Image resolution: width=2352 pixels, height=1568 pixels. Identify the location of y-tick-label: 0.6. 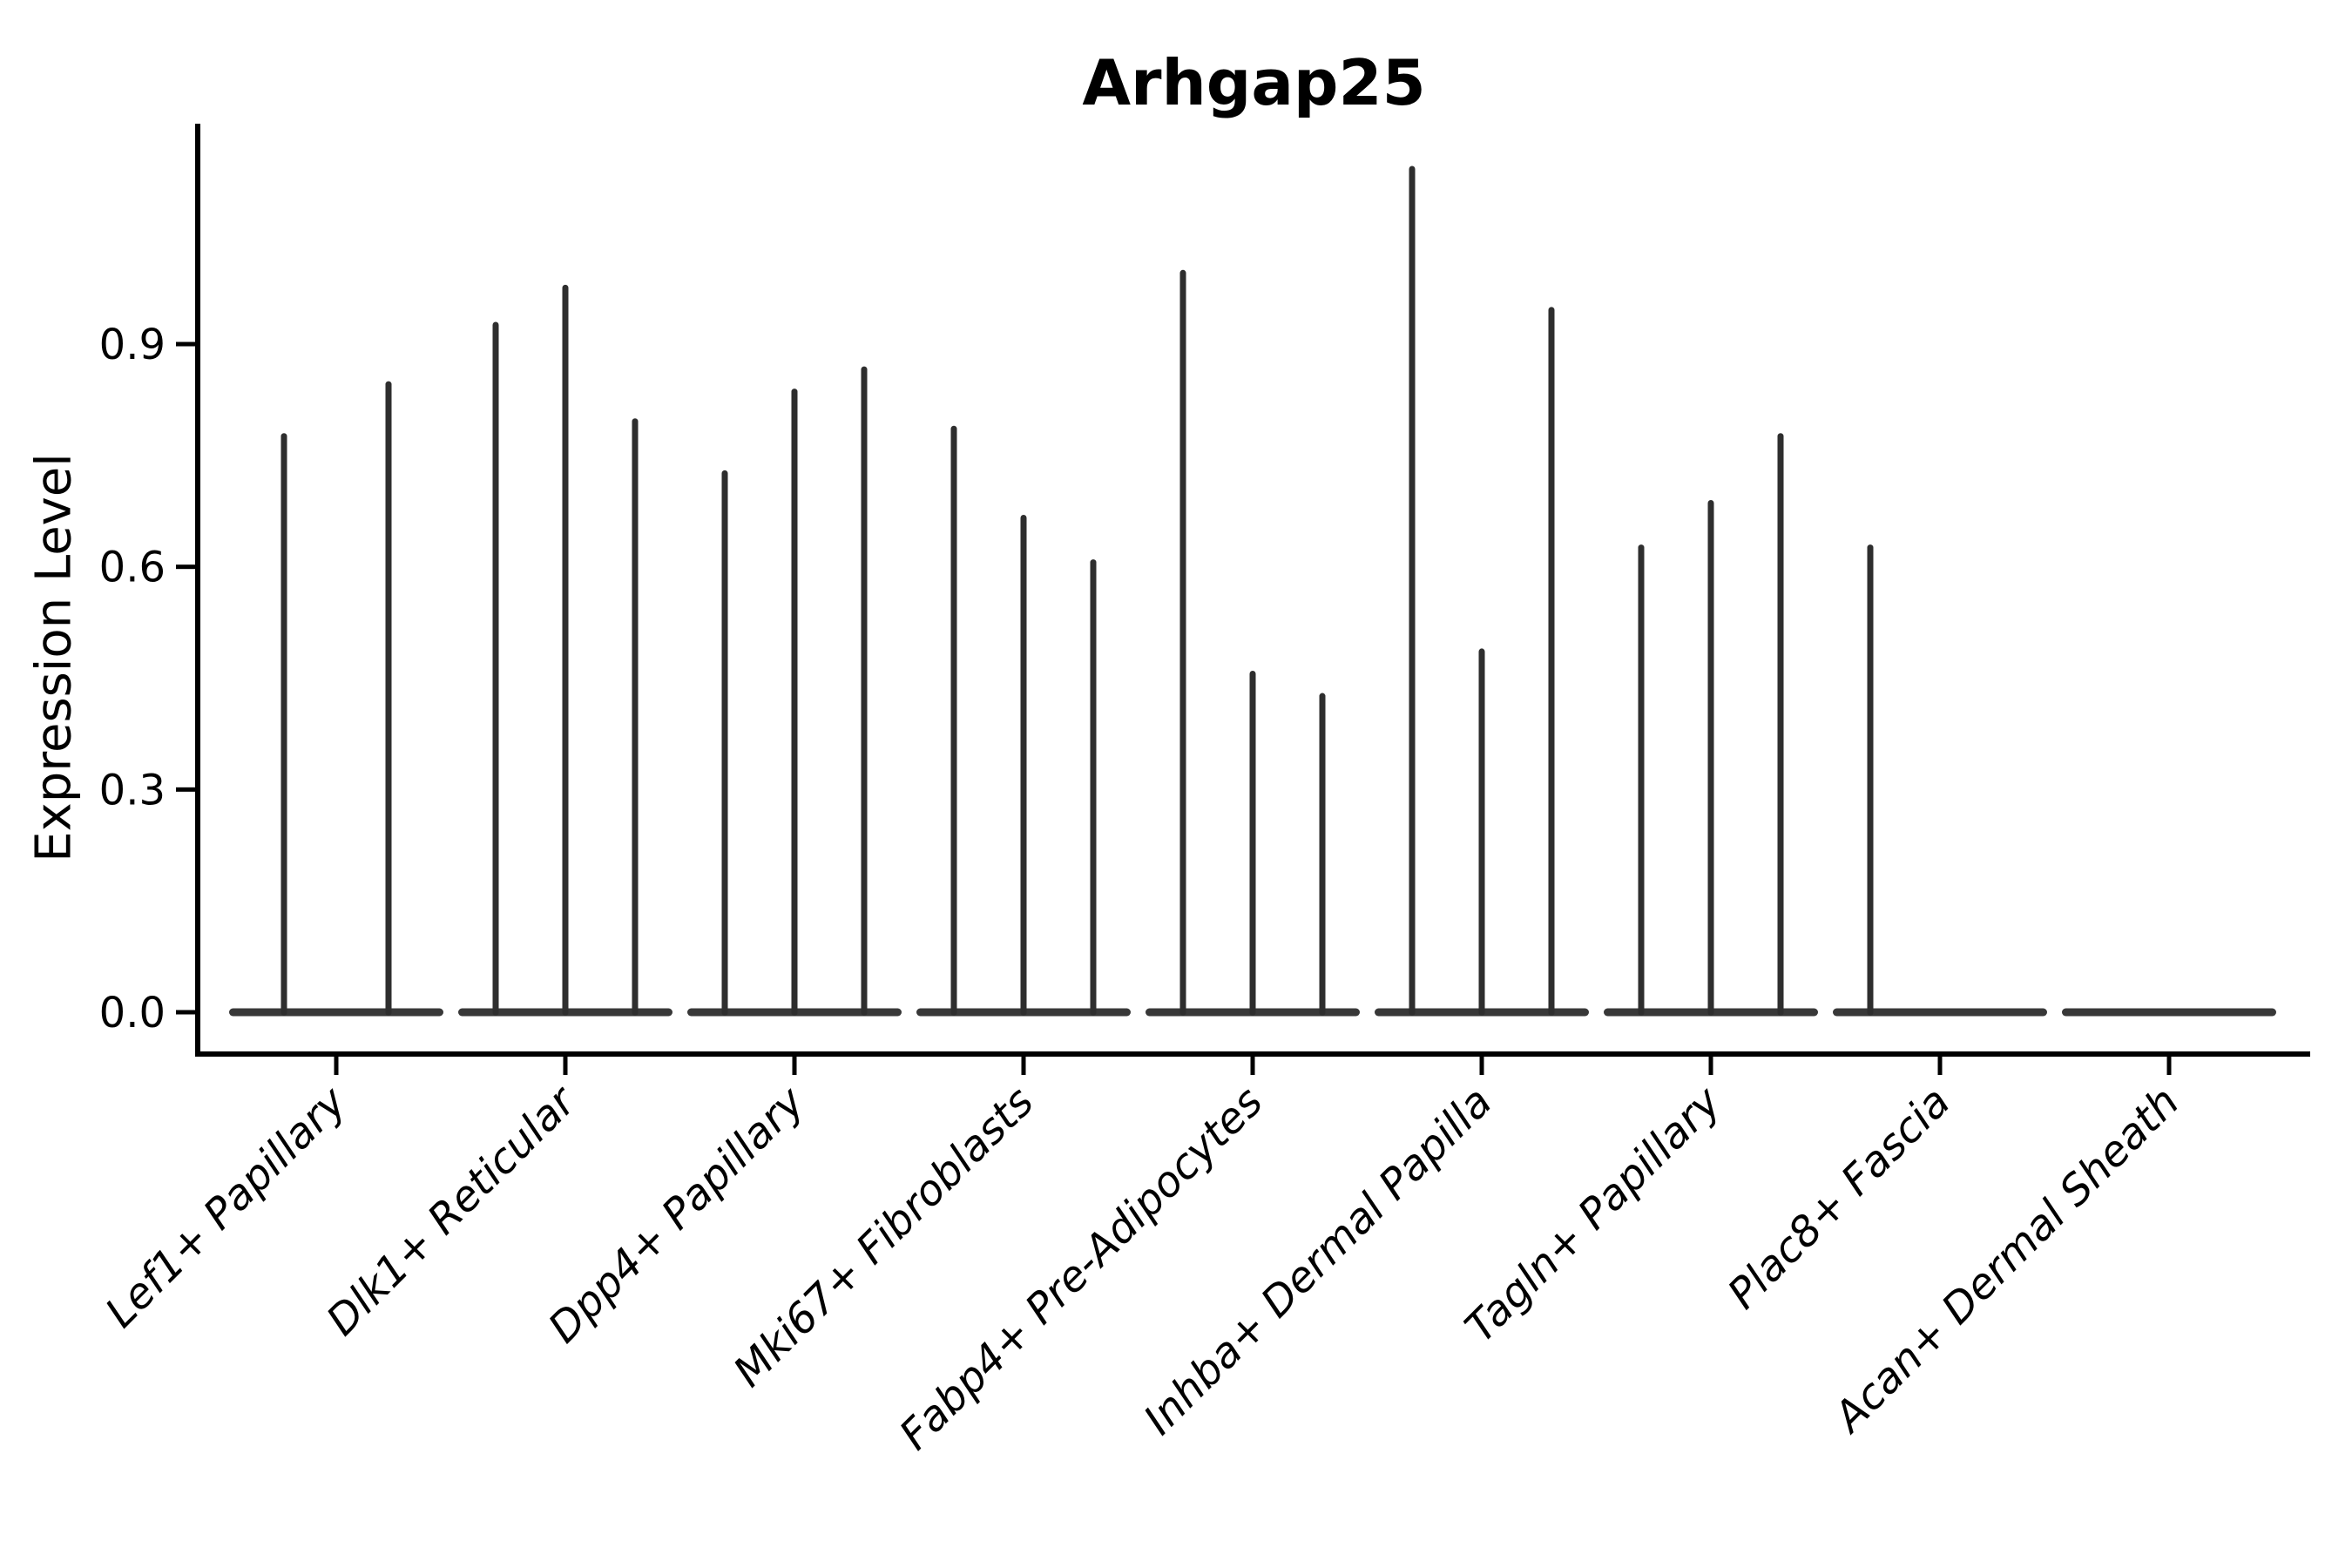
(132, 568).